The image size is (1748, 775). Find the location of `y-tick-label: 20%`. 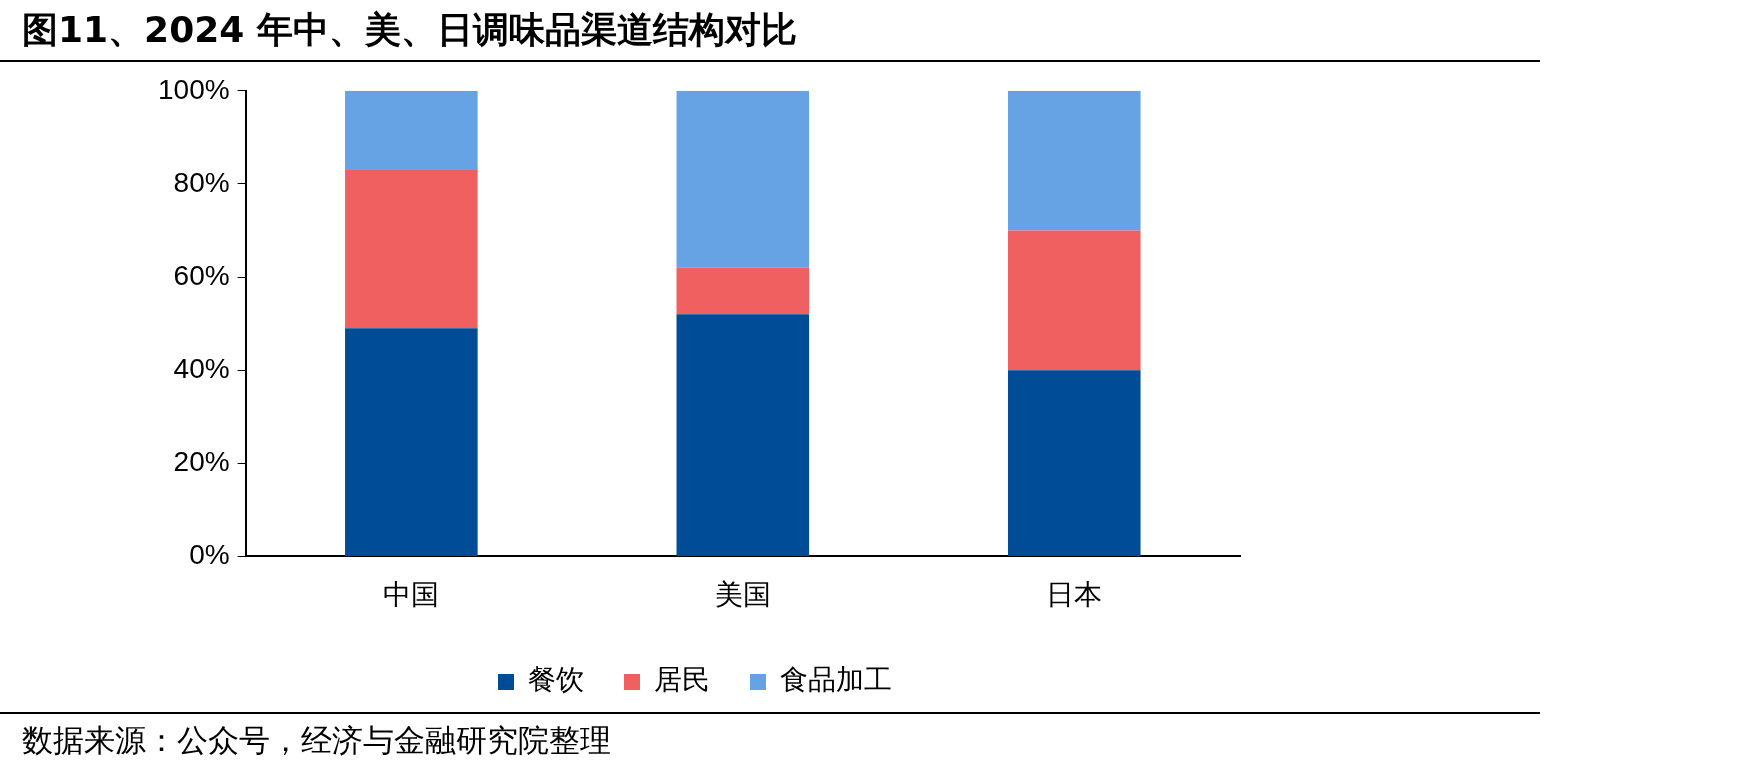

y-tick-label: 20% is located at coordinates (201, 461).